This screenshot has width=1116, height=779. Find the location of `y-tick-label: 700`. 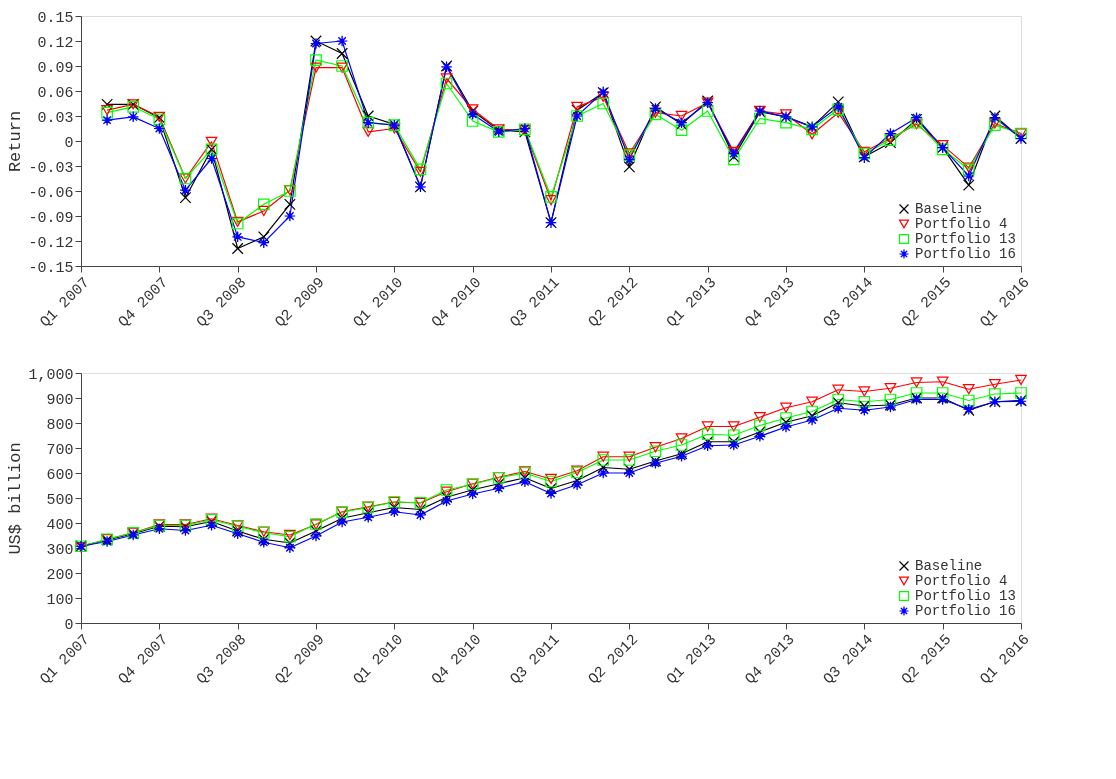

y-tick-label: 700 is located at coordinates (60, 450).